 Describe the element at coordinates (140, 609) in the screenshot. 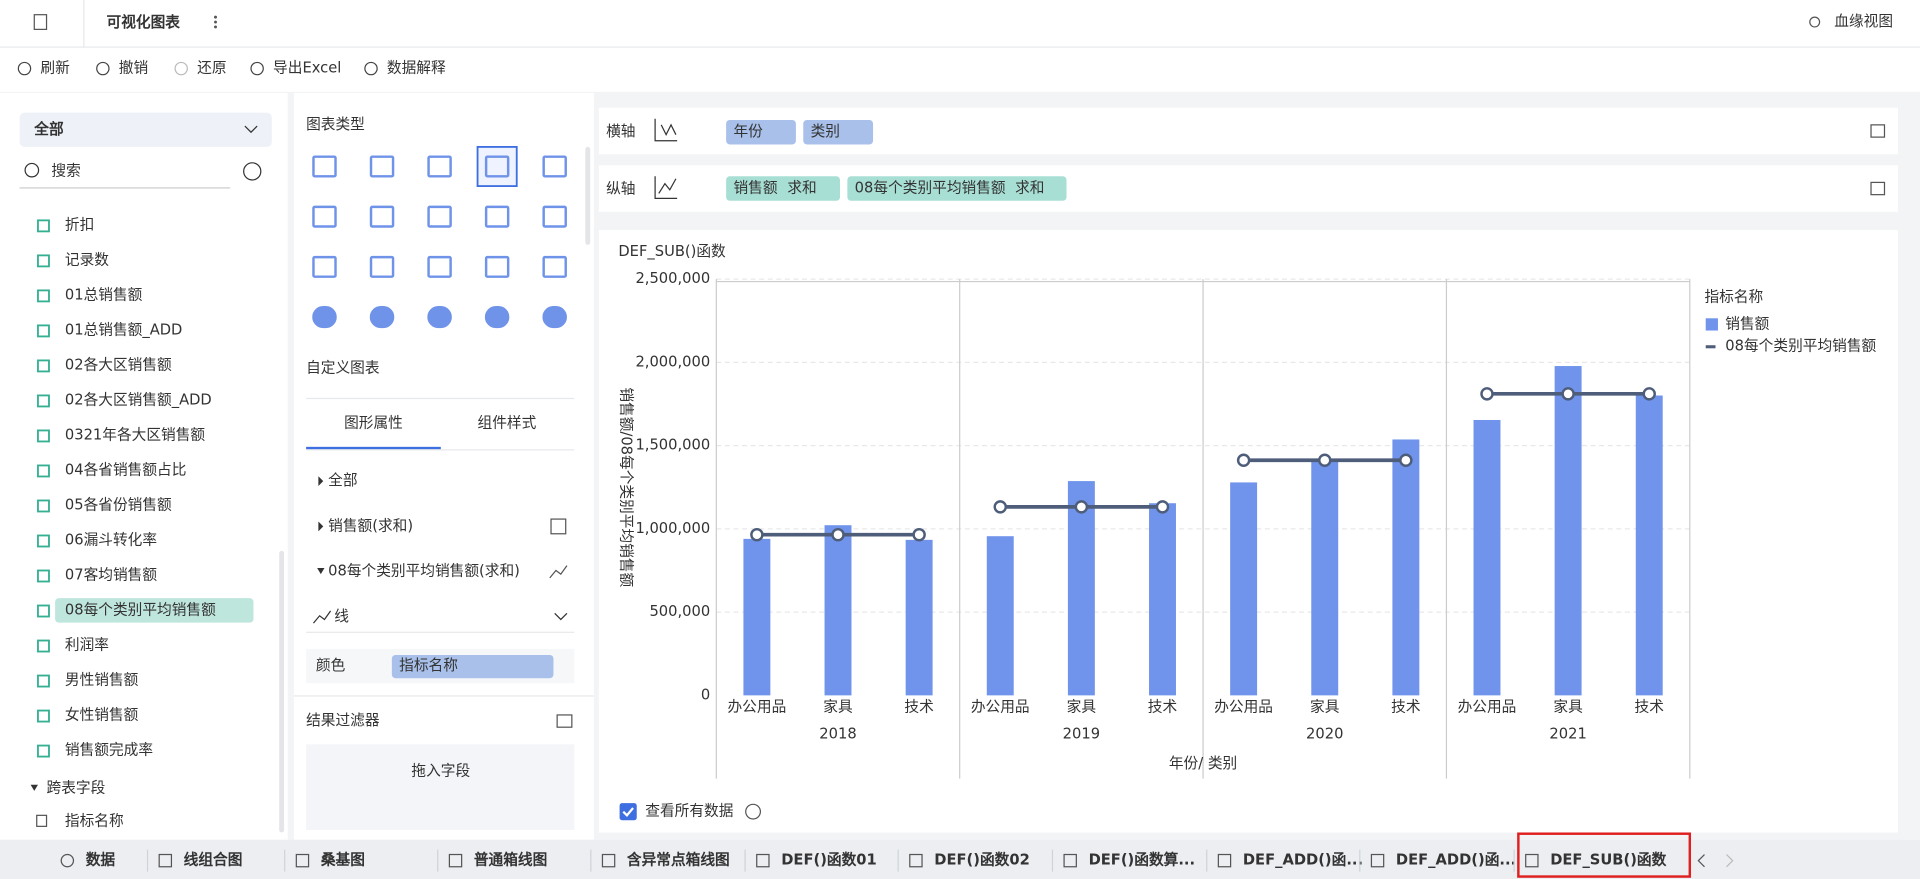

I see `field-item: 08每个类别平均销售额` at that location.